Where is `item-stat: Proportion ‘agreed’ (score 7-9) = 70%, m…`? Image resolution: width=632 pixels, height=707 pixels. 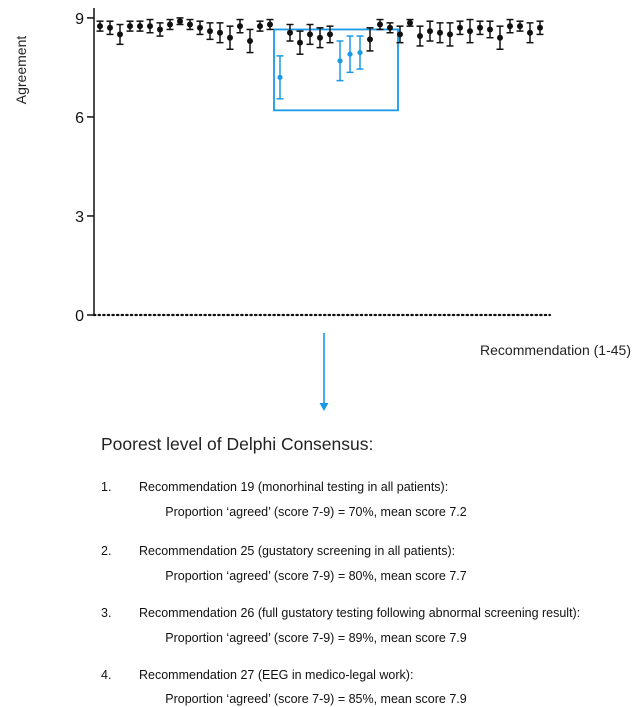
item-stat: Proportion ‘agreed’ (score 7-9) = 70%, m… is located at coordinates (316, 512).